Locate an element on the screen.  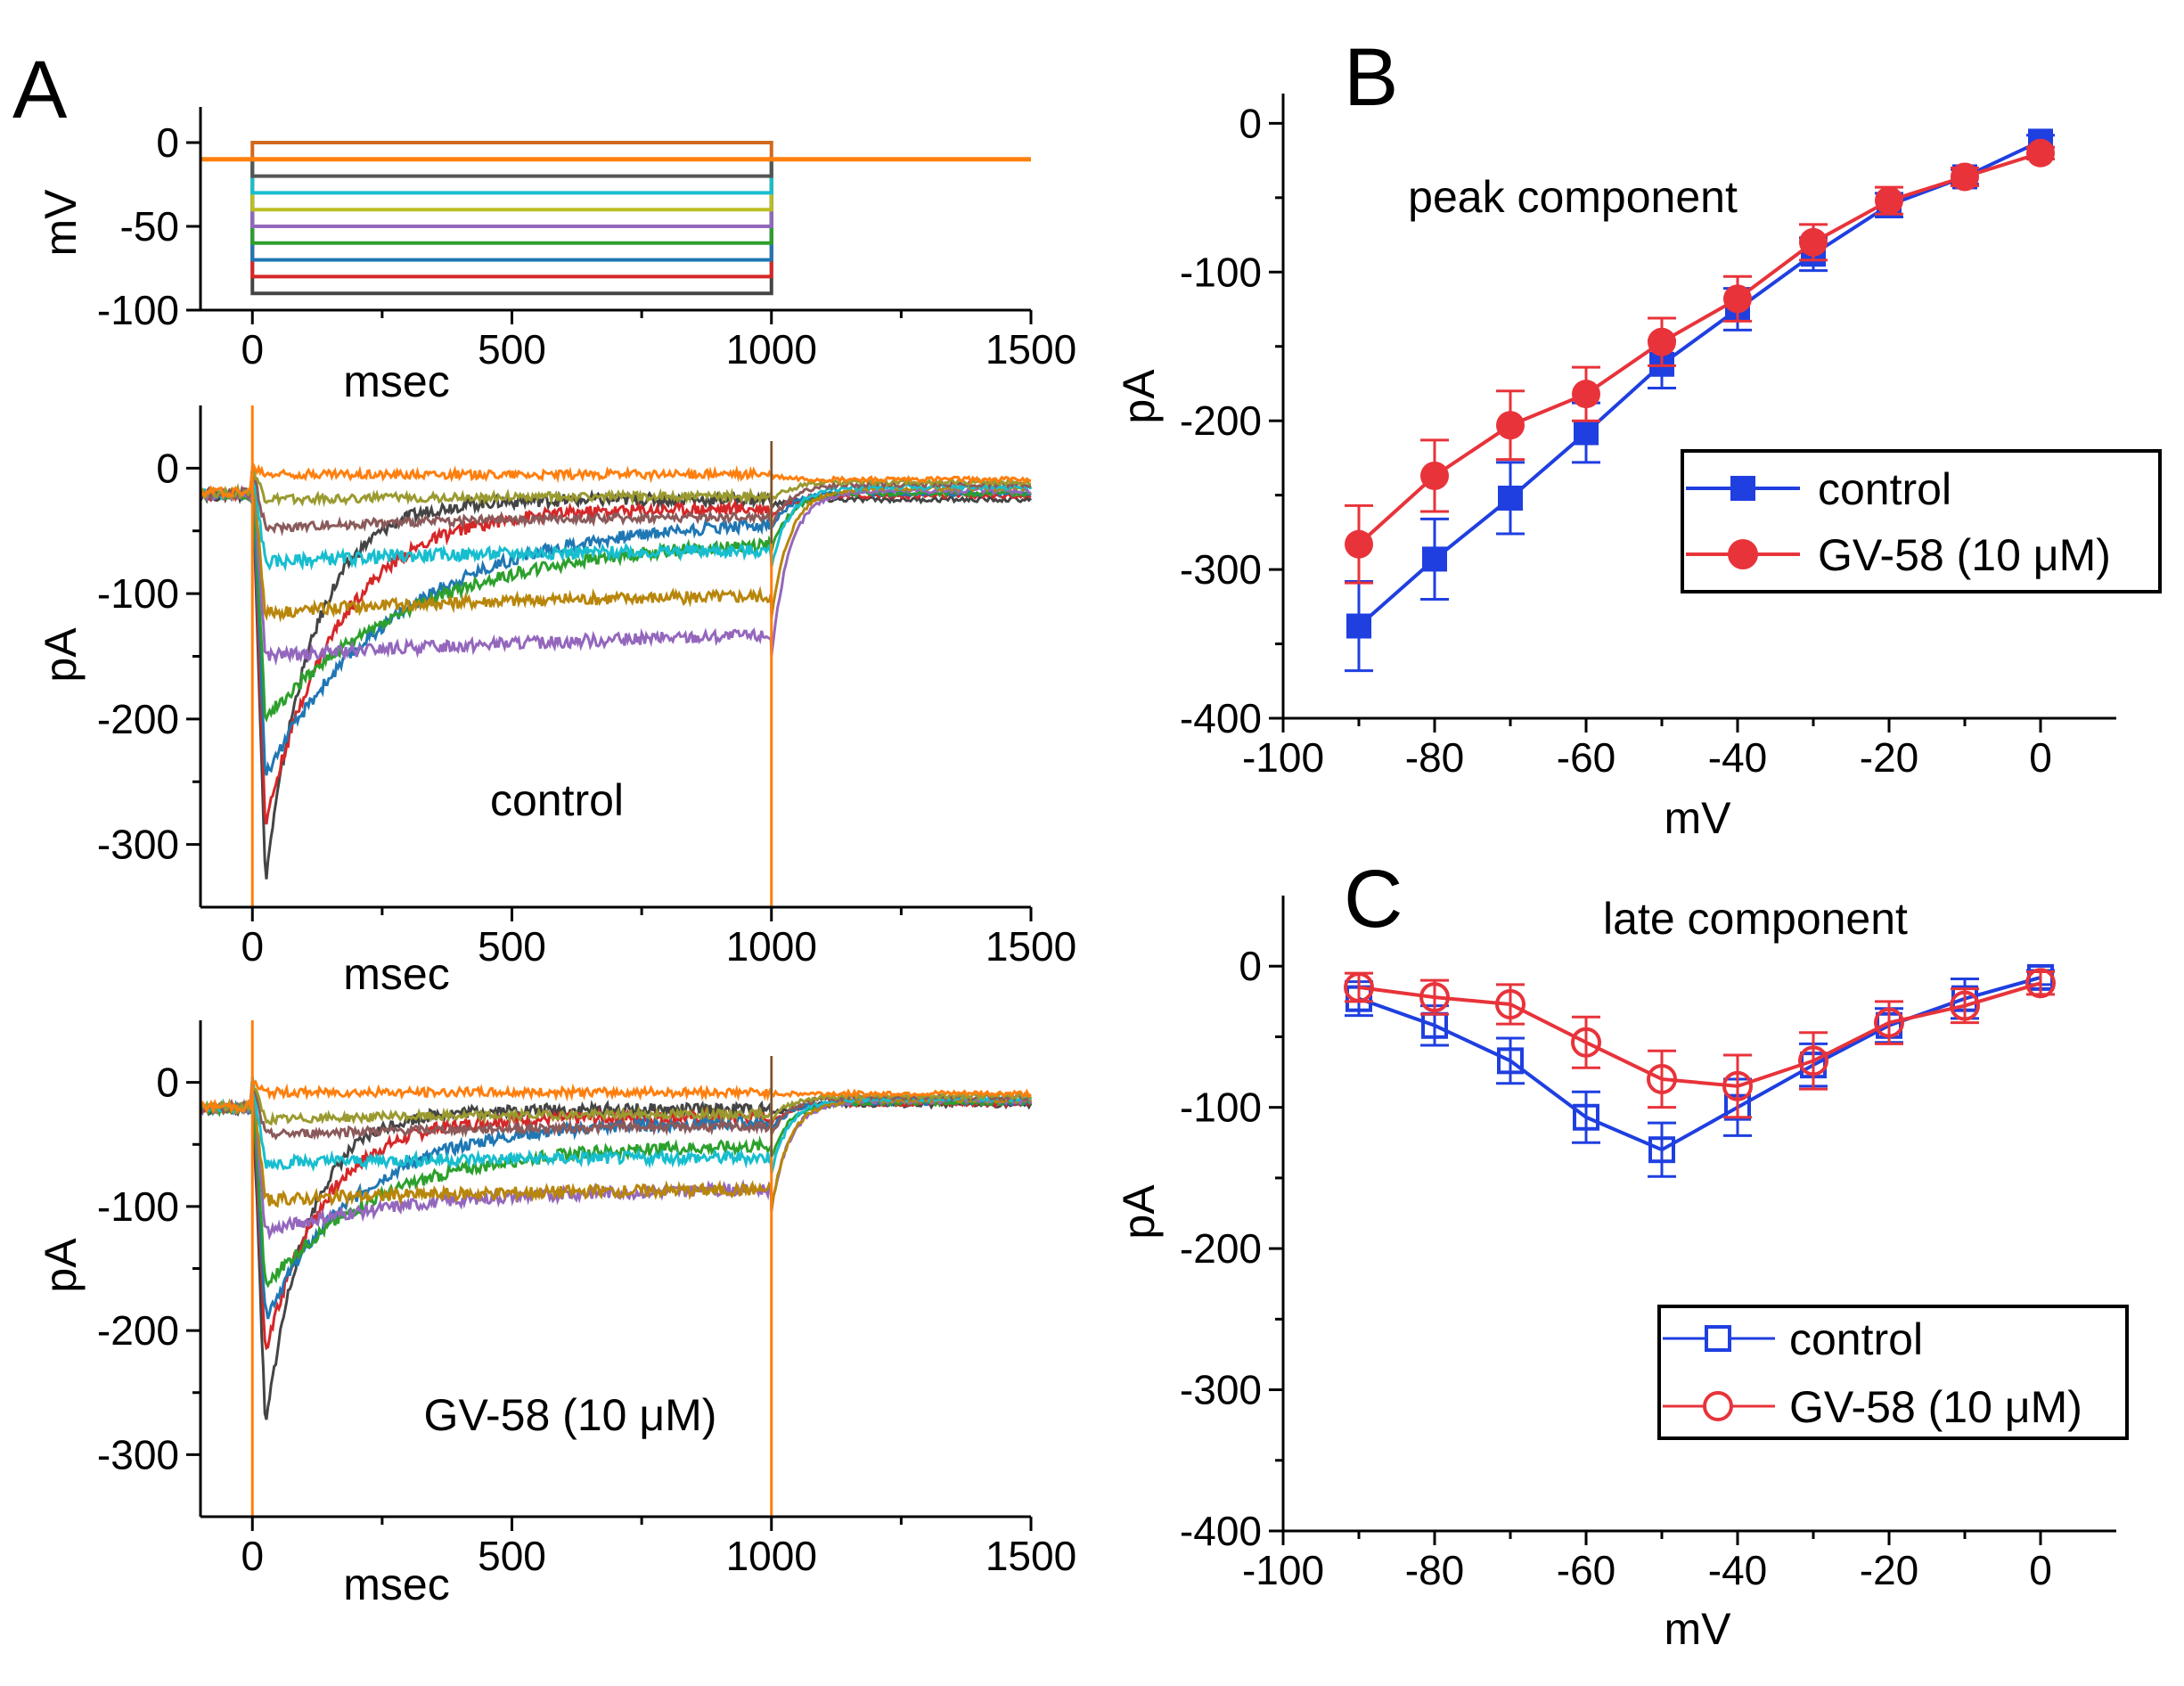
x-axis-label: mV is located at coordinates (1698, 1629).